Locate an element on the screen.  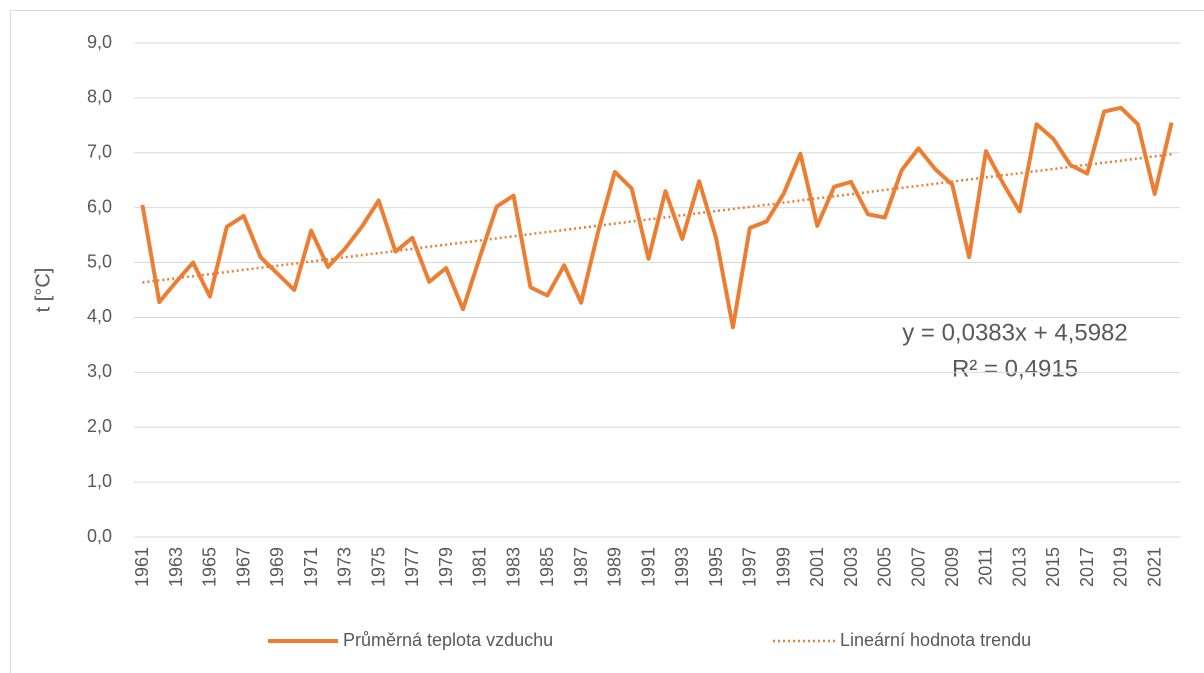
x-tick-label: 1999 is located at coordinates (783, 567).